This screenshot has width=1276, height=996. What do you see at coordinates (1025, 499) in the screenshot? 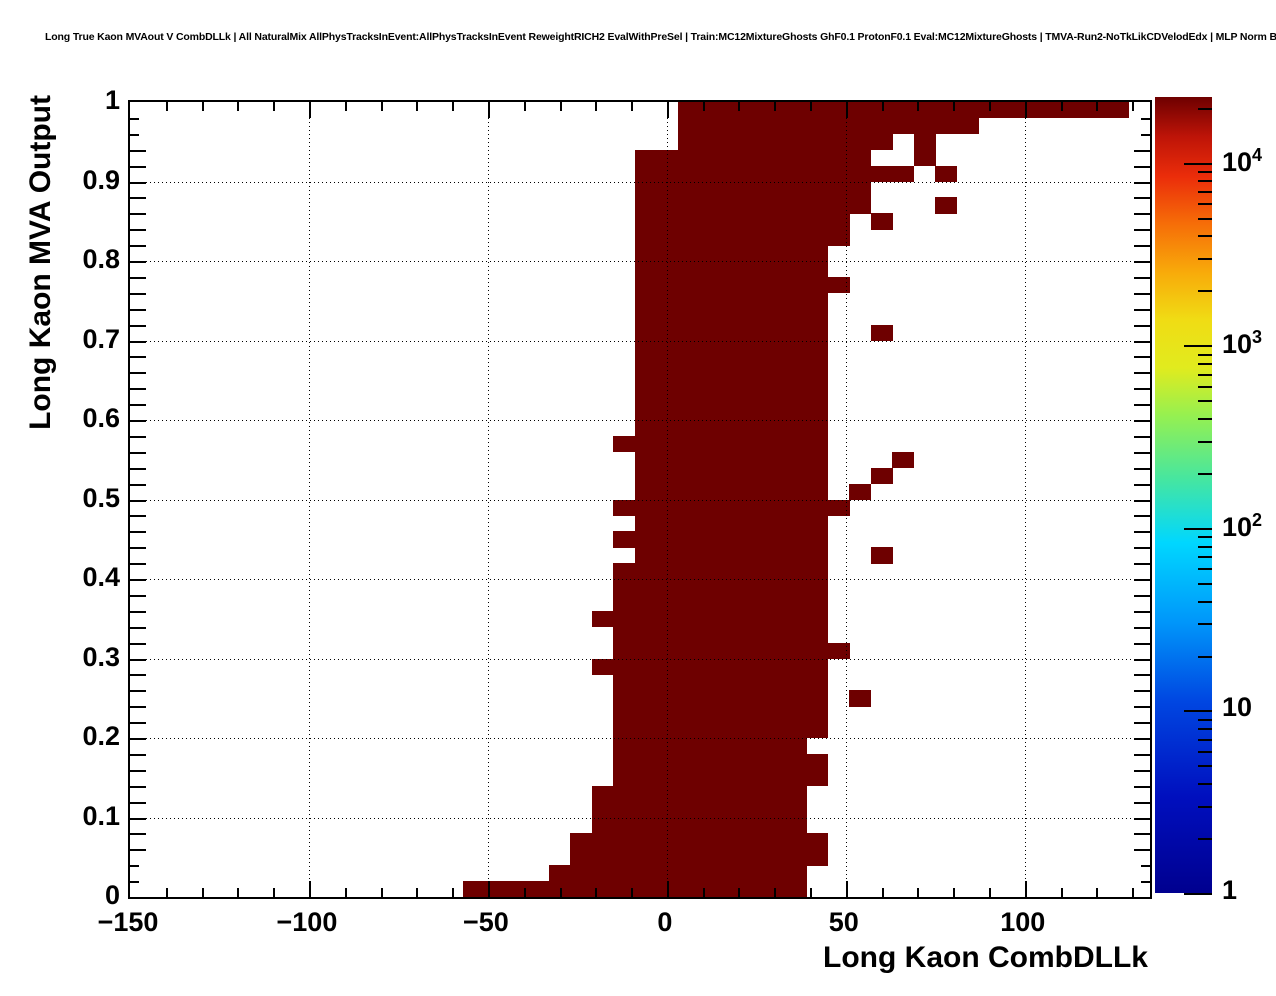
I see `grid-line-vertical` at bounding box center [1025, 499].